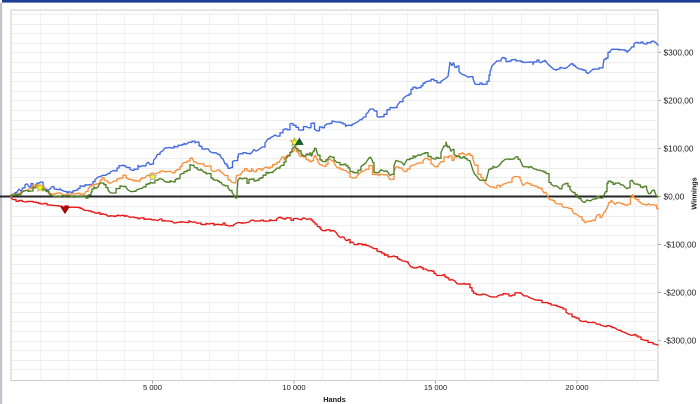 The height and width of the screenshot is (404, 700). Describe the element at coordinates (680, 341) in the screenshot. I see `svg-text: -$300,00` at that location.